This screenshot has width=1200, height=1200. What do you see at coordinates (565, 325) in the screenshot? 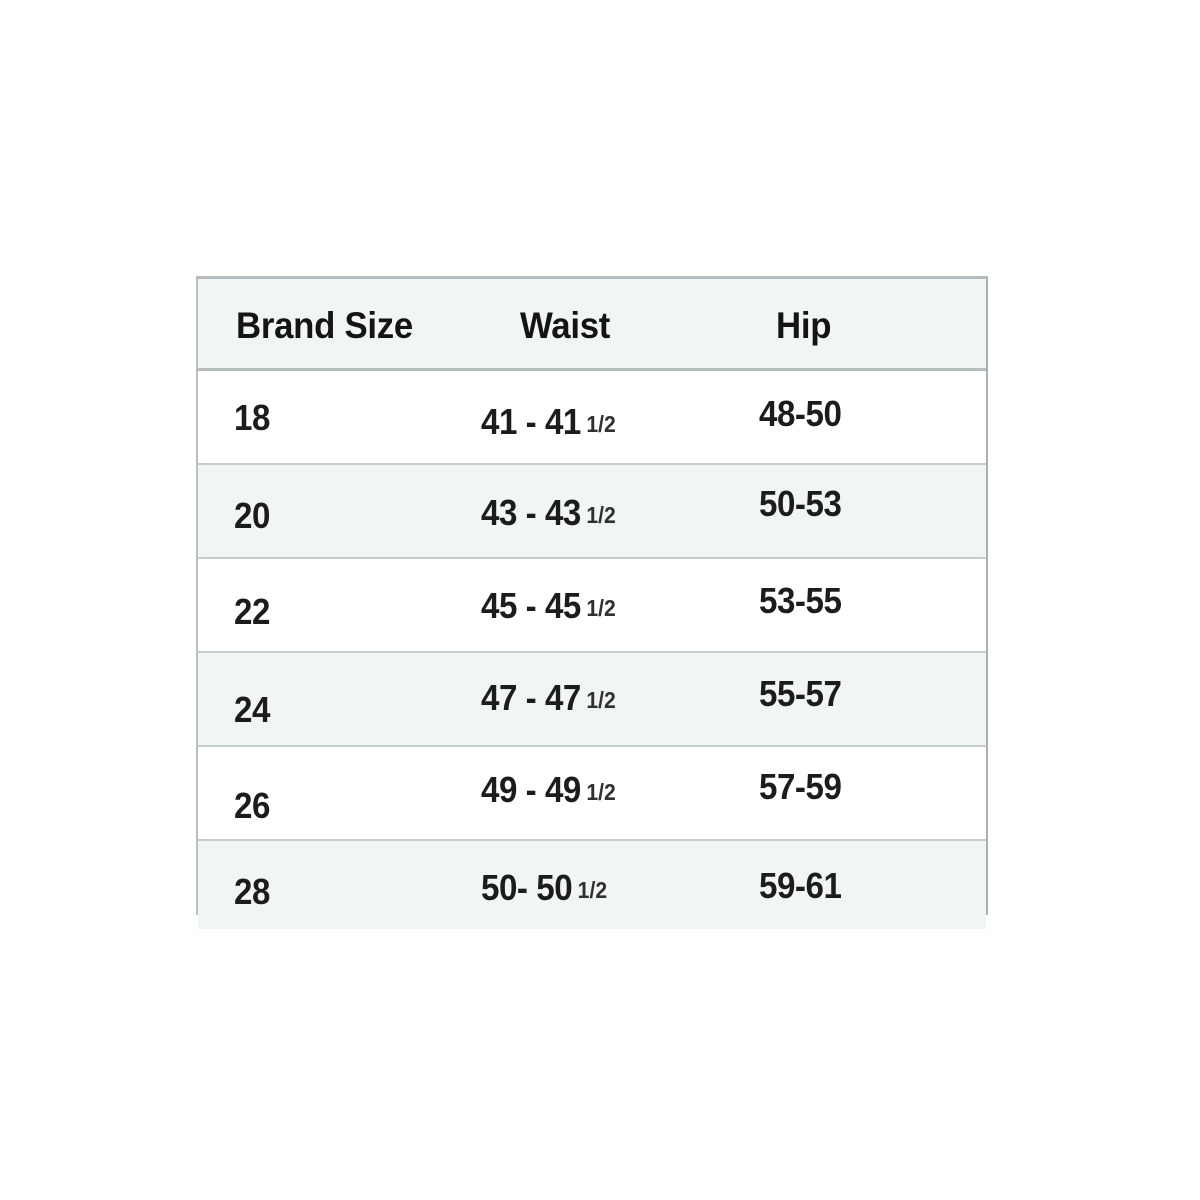
I see `column-header-waist: Waist` at bounding box center [565, 325].